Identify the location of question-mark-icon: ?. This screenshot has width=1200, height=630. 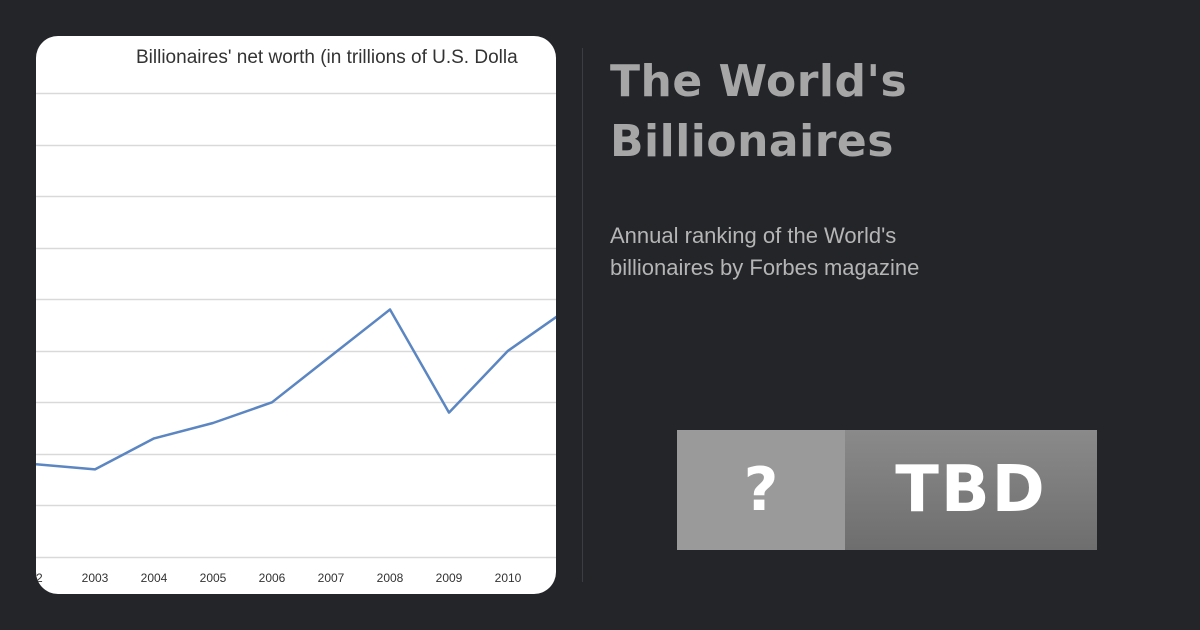
(761, 490).